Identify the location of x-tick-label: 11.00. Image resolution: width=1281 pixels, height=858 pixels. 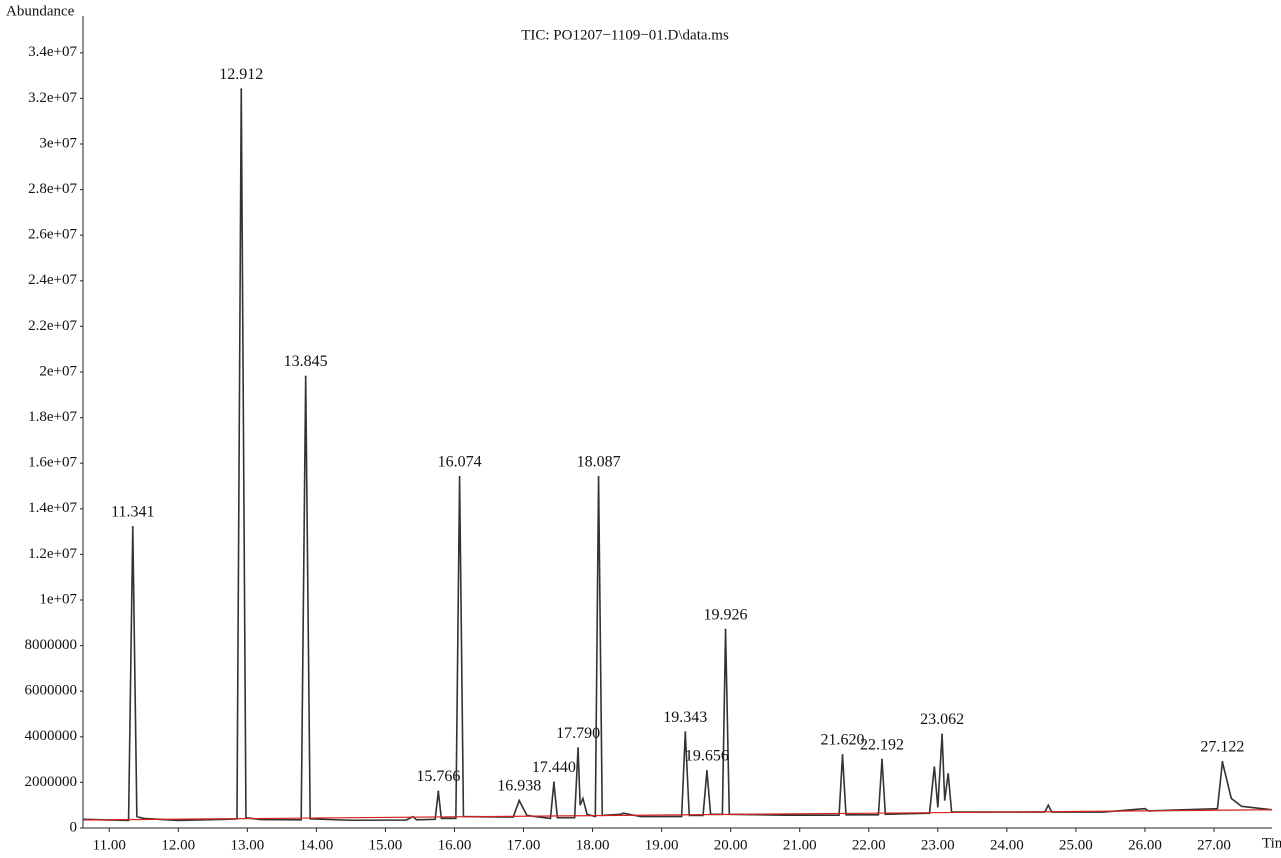
(109, 845).